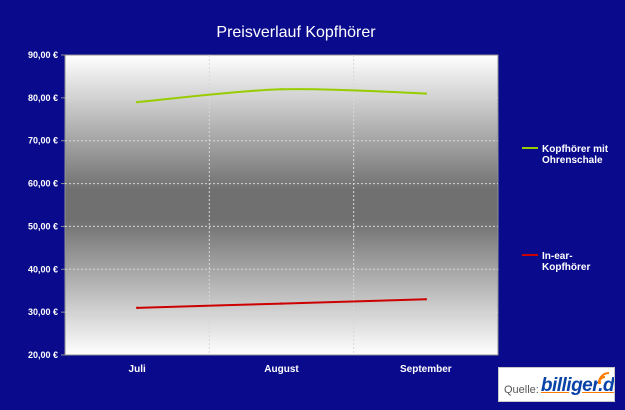  I want to click on x-axis: Juli August September, so click(290, 369).